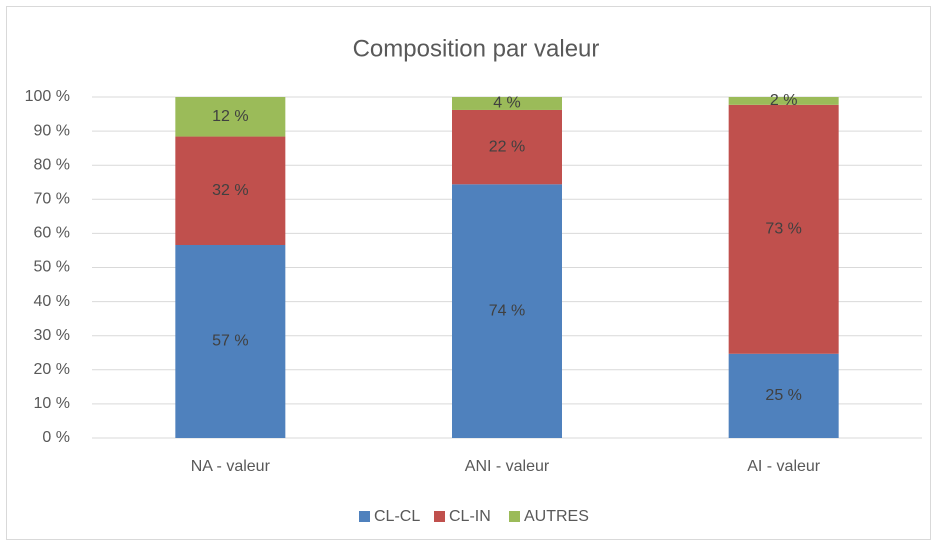 This screenshot has width=938, height=551. I want to click on x-tick-label: AI - valeur, so click(784, 466).